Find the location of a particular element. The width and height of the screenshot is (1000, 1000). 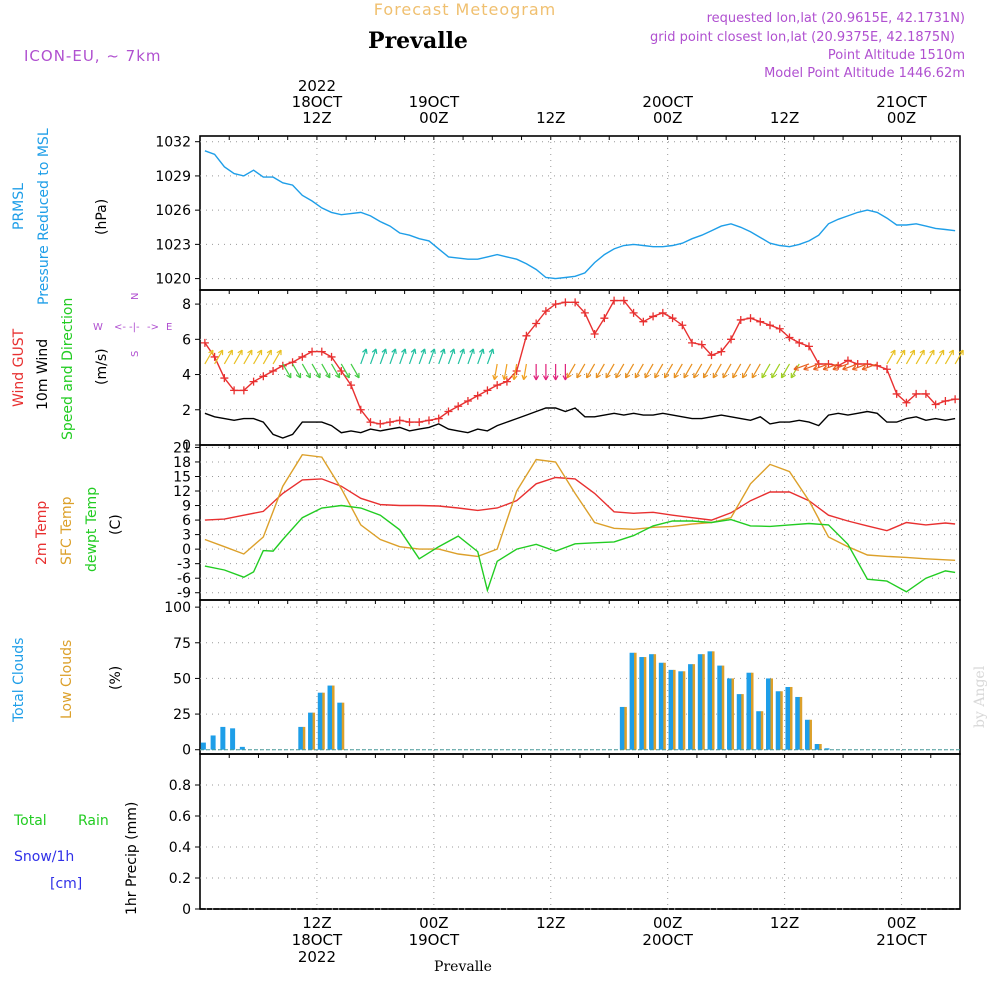

bottom-time-label: 12Z is located at coordinates (316, 923).